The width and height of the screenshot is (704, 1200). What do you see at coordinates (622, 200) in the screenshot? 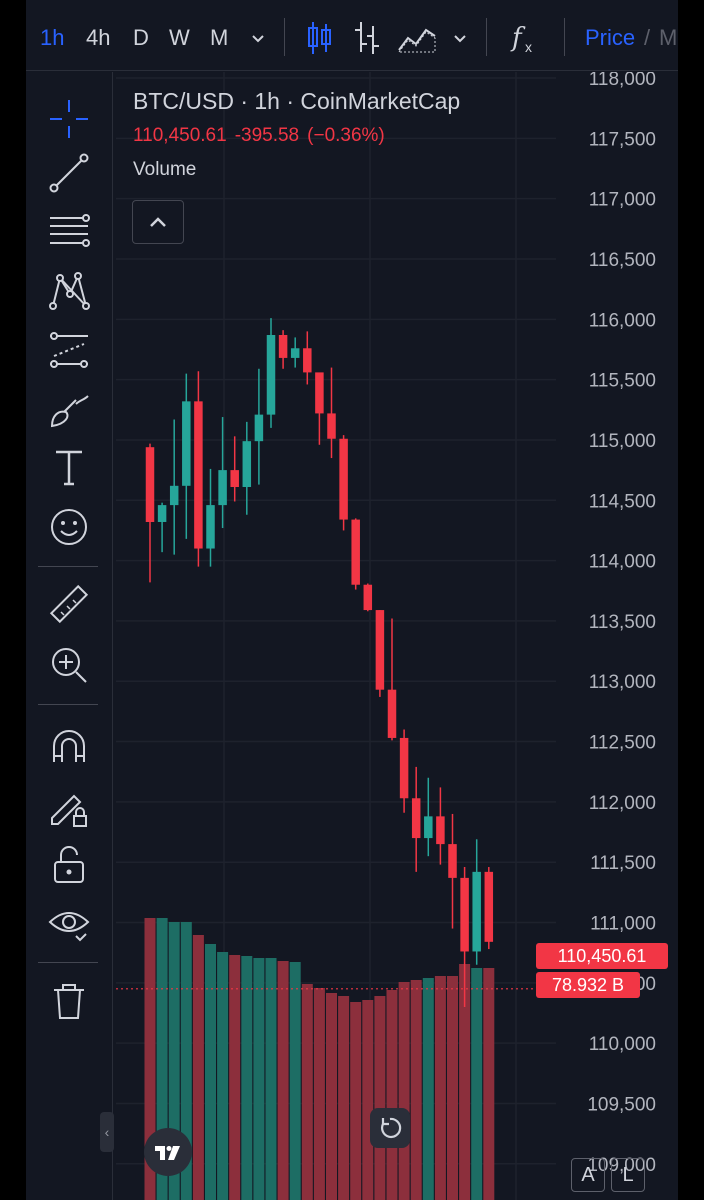
I see `y-tick-label: 117,000` at bounding box center [622, 200].